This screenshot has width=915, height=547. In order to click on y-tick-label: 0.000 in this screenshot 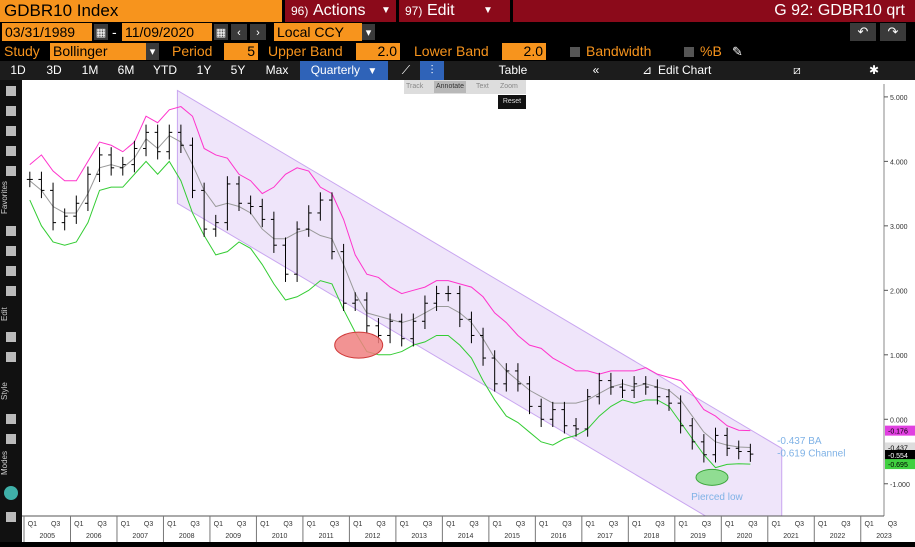, I will do `click(899, 420)`.